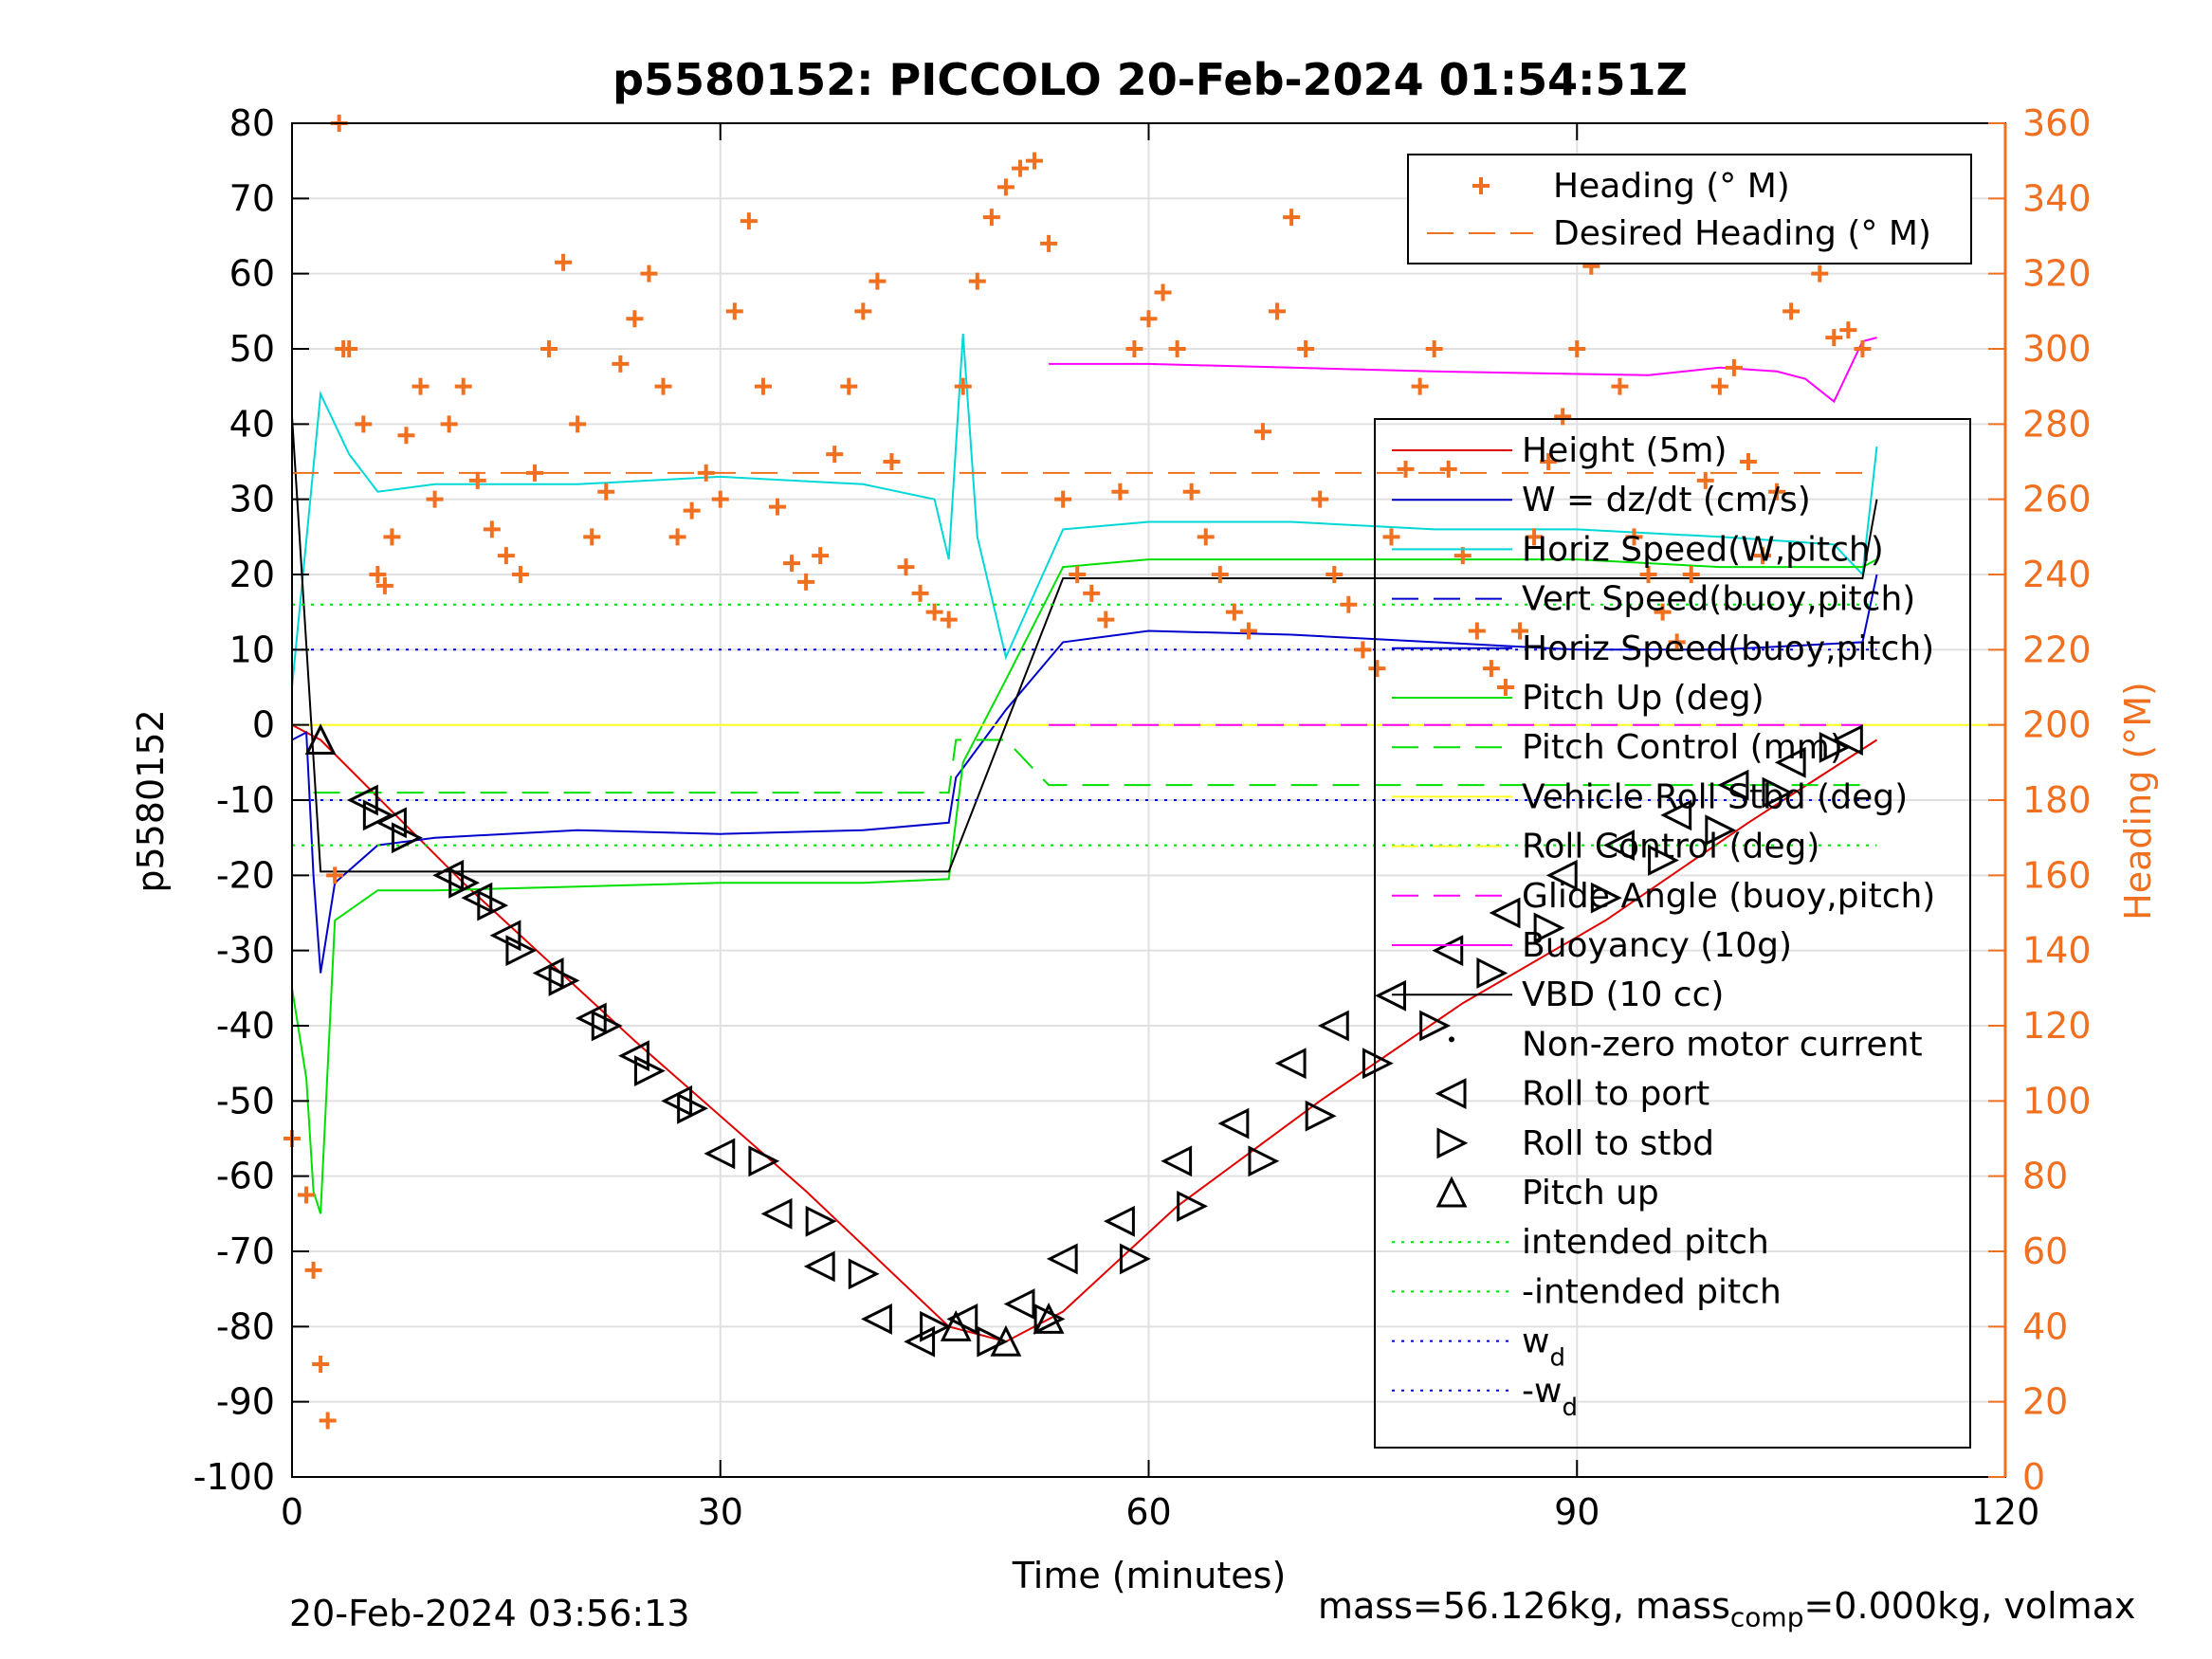 Image resolution: width=2212 pixels, height=1659 pixels. Describe the element at coordinates (1652, 1291) in the screenshot. I see `legend-main-entry: -intended pitch` at that location.